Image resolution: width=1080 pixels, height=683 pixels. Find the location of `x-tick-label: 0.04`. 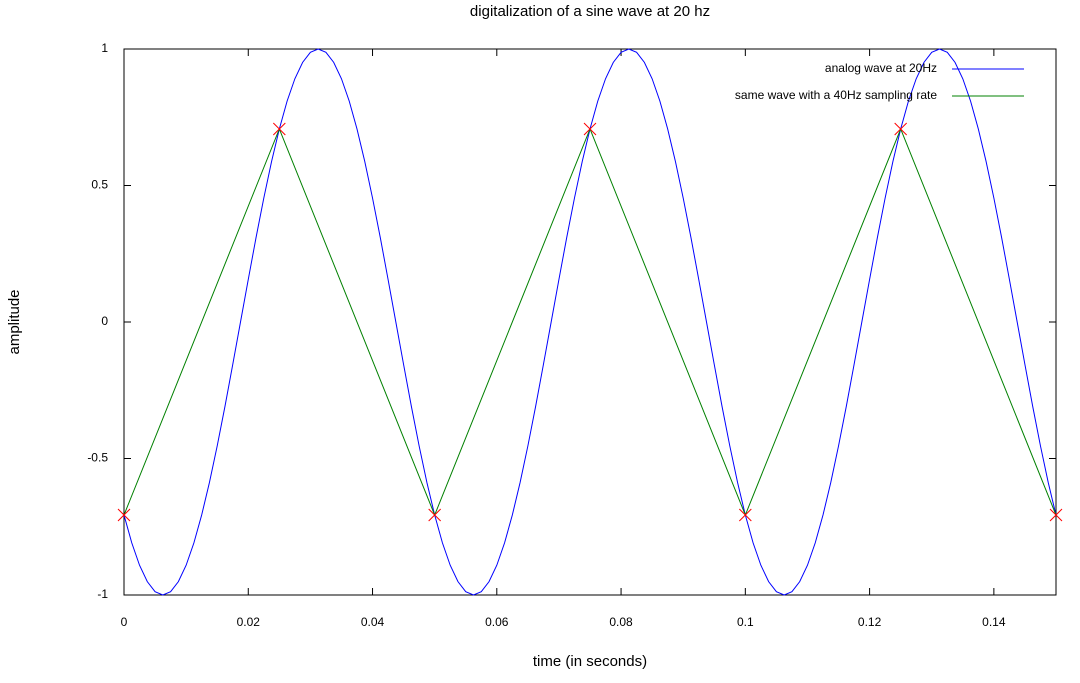

x-tick-label: 0.04 is located at coordinates (373, 622).